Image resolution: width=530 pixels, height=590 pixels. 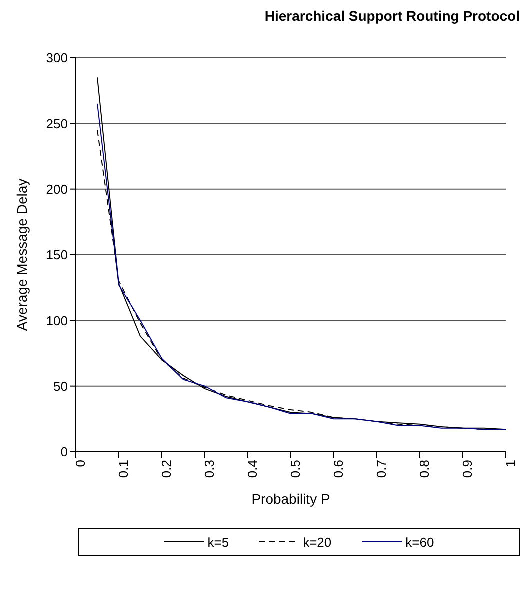 I want to click on x-tick-label: 0.3, so click(x=210, y=469).